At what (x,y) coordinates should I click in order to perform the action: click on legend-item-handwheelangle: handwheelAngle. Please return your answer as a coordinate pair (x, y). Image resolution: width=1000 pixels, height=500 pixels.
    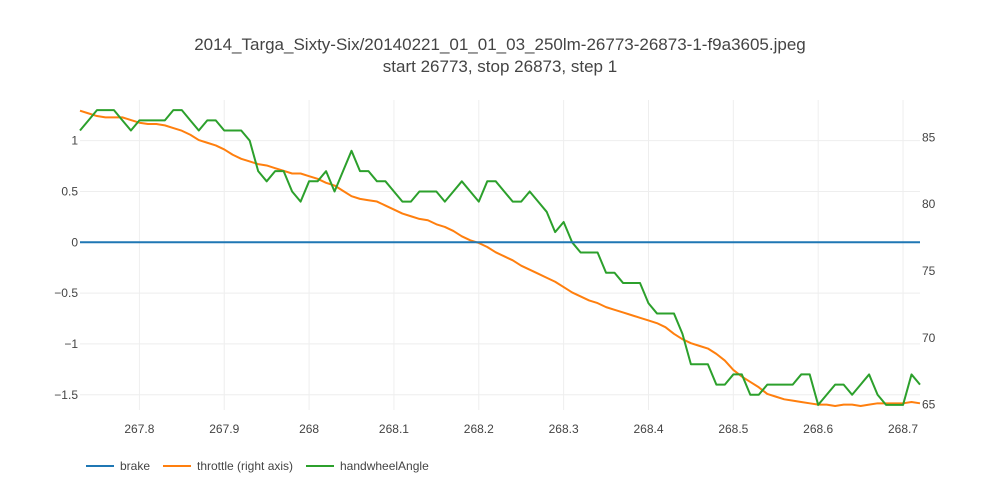
    Looking at the image, I should click on (367, 466).